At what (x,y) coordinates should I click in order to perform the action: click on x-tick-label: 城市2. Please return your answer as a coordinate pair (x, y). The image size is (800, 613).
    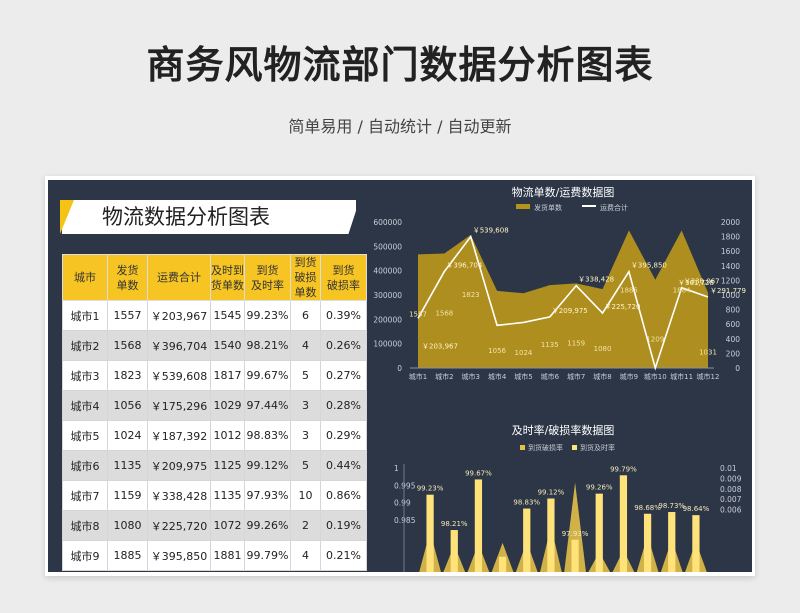
    Looking at the image, I should click on (444, 376).